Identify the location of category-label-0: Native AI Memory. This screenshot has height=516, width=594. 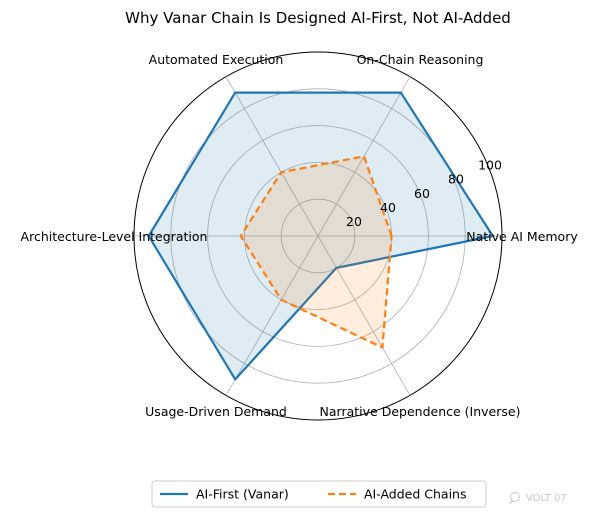
(522, 236).